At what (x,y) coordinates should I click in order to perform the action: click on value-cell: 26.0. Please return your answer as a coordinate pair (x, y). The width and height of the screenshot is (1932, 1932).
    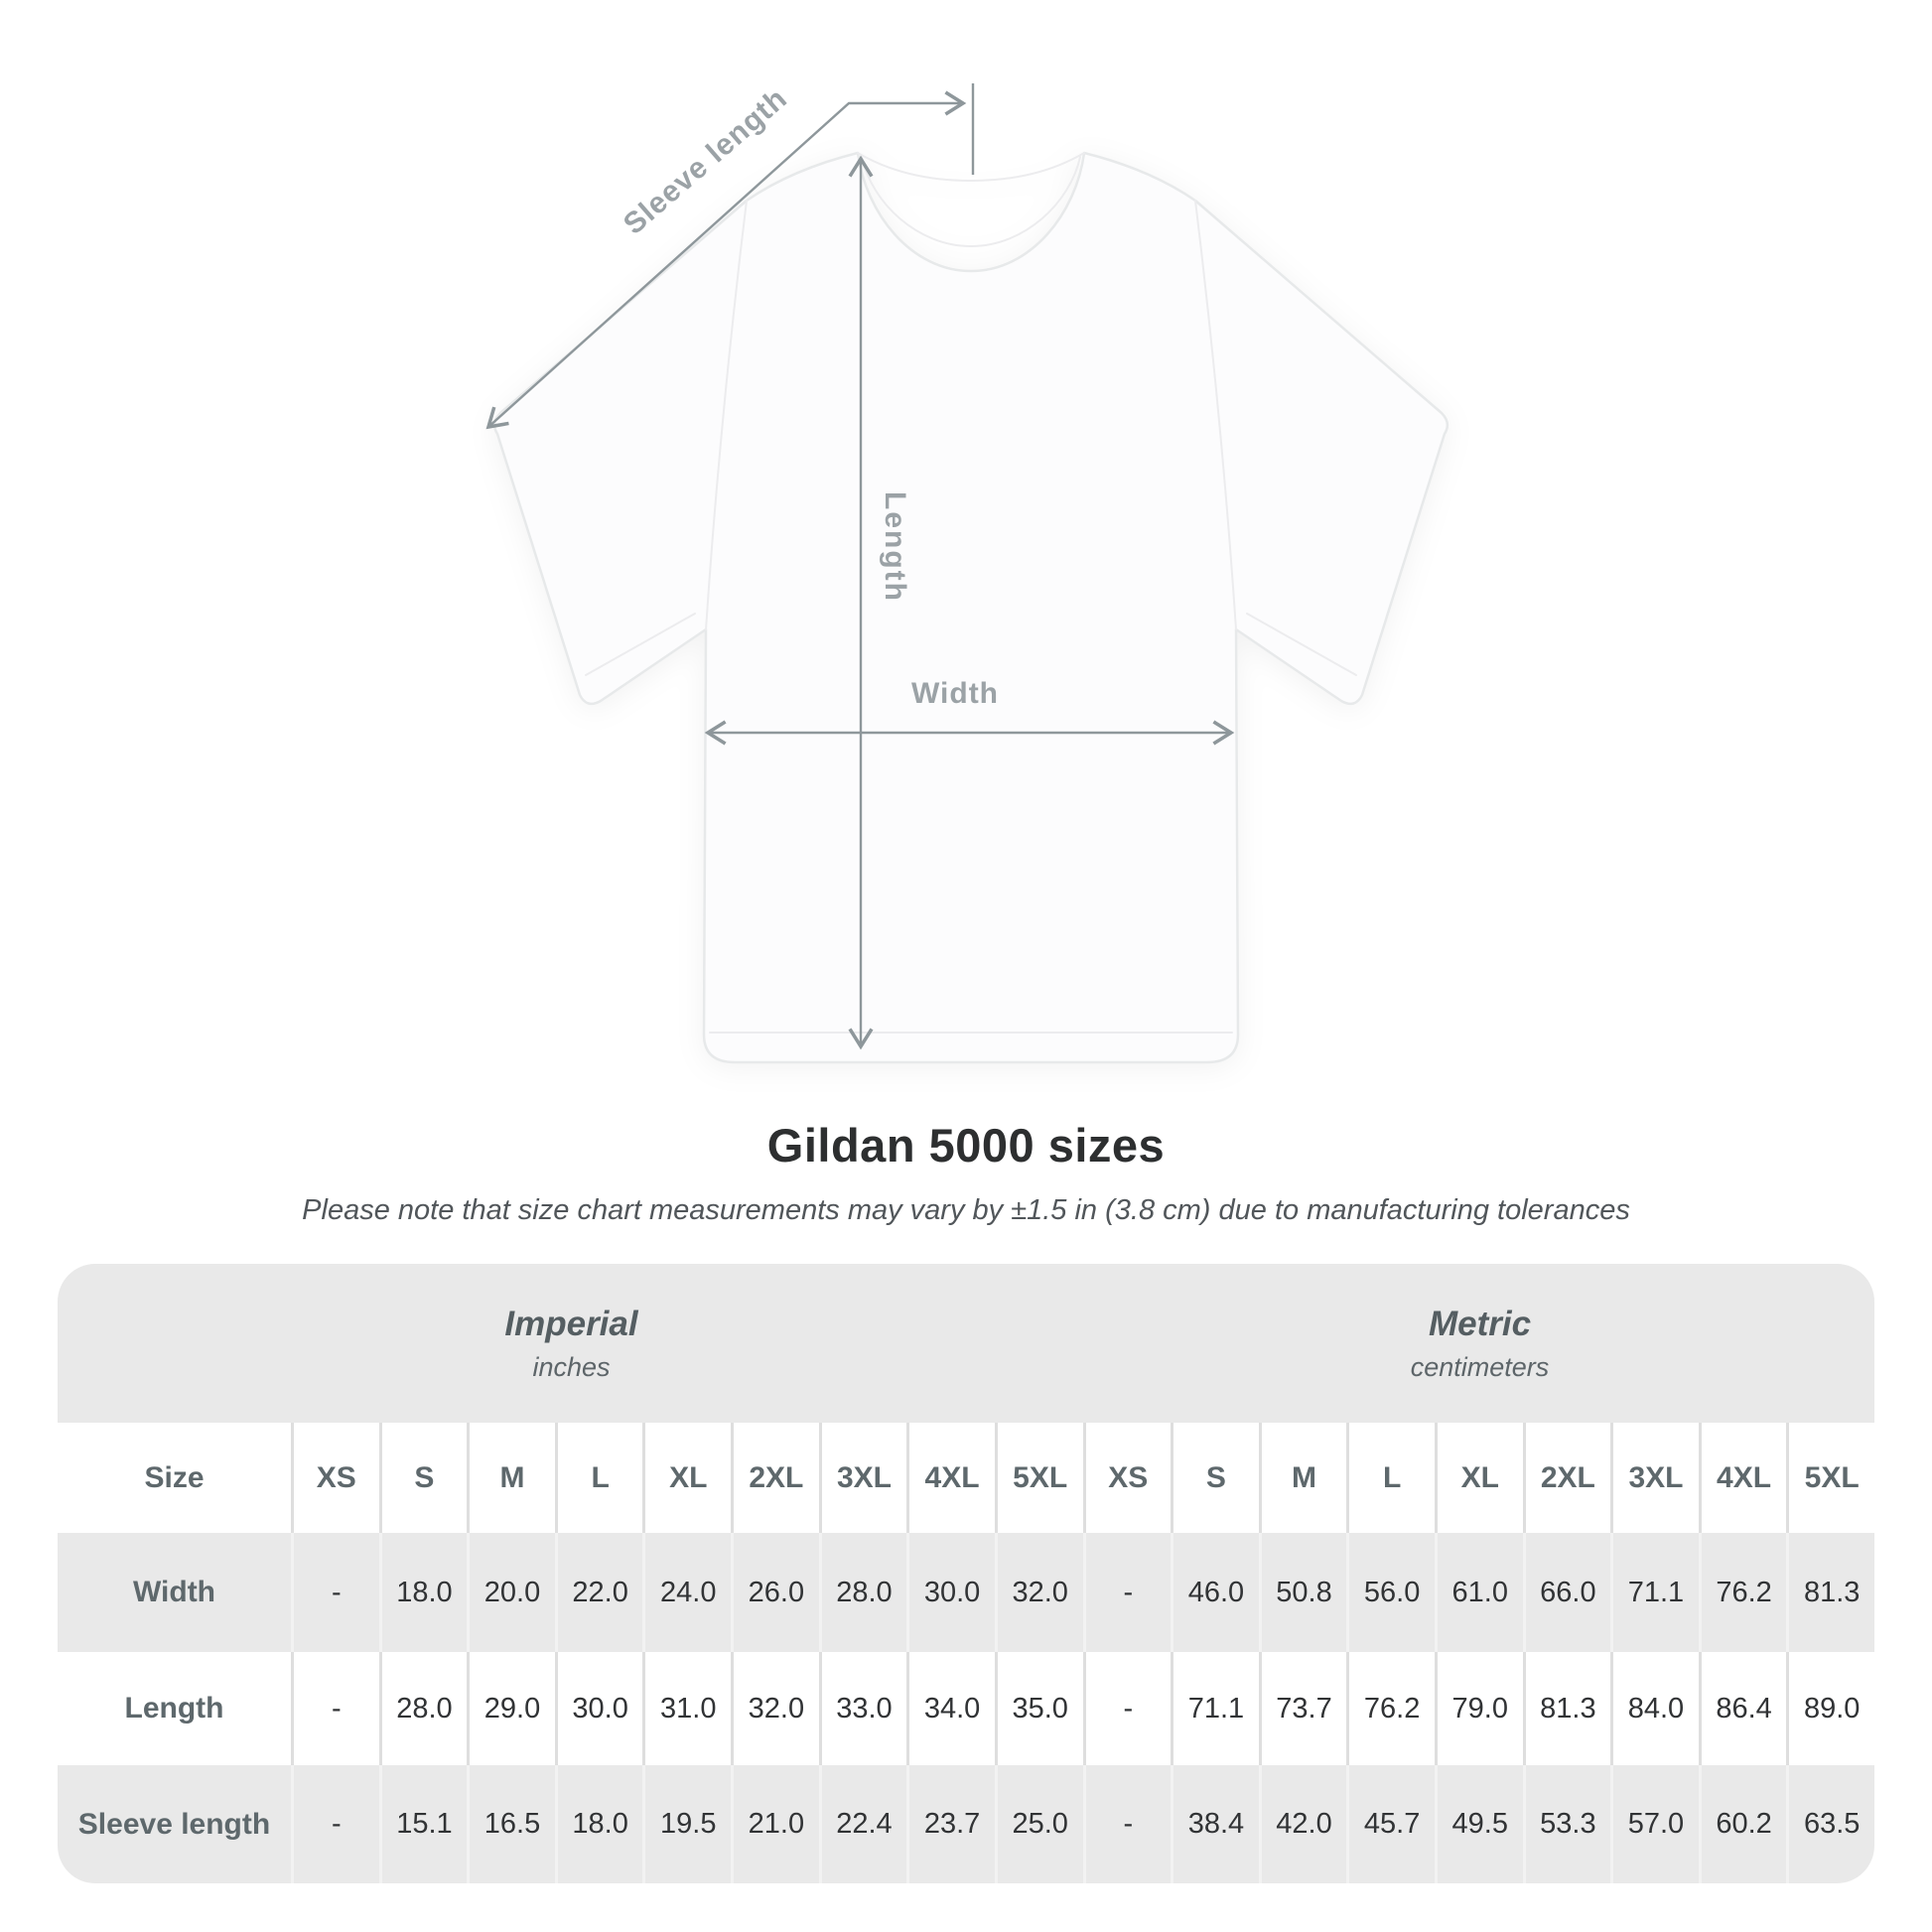
    Looking at the image, I should click on (775, 1592).